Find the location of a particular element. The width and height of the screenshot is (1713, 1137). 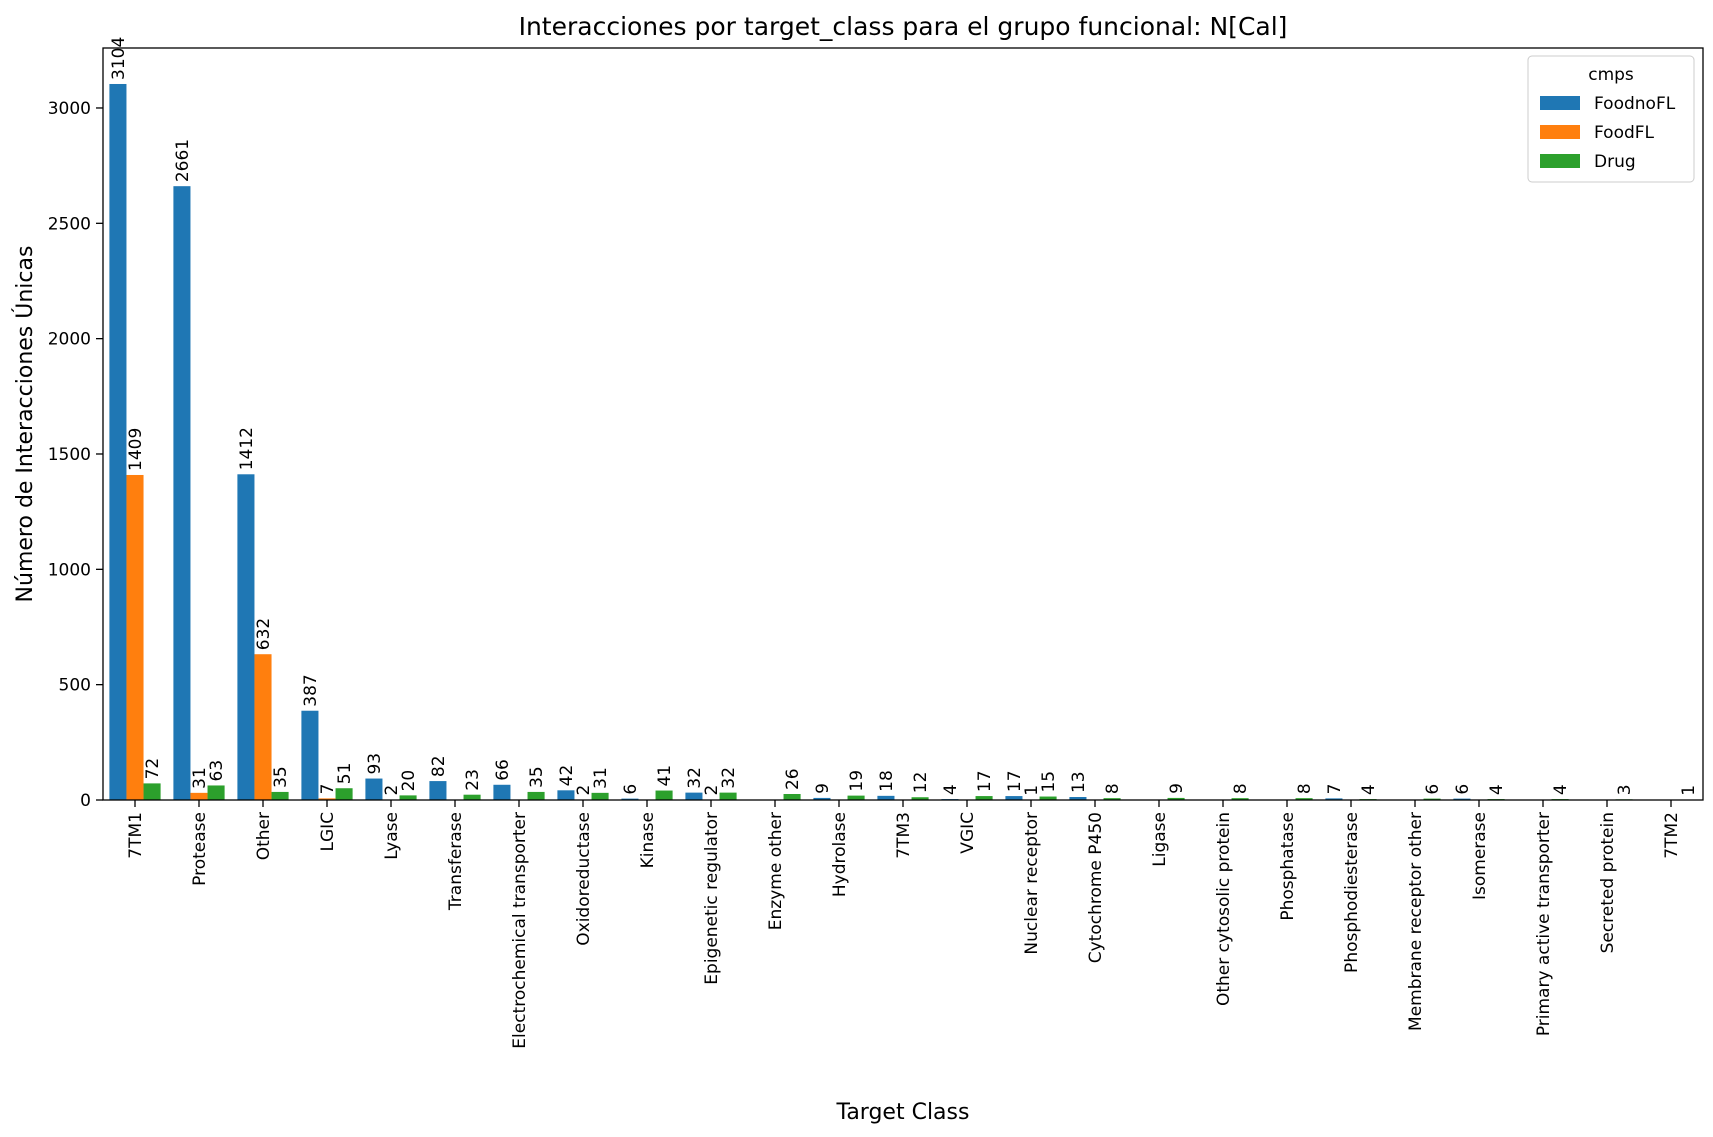

bar-value-label: 2661 is located at coordinates (183, 160).